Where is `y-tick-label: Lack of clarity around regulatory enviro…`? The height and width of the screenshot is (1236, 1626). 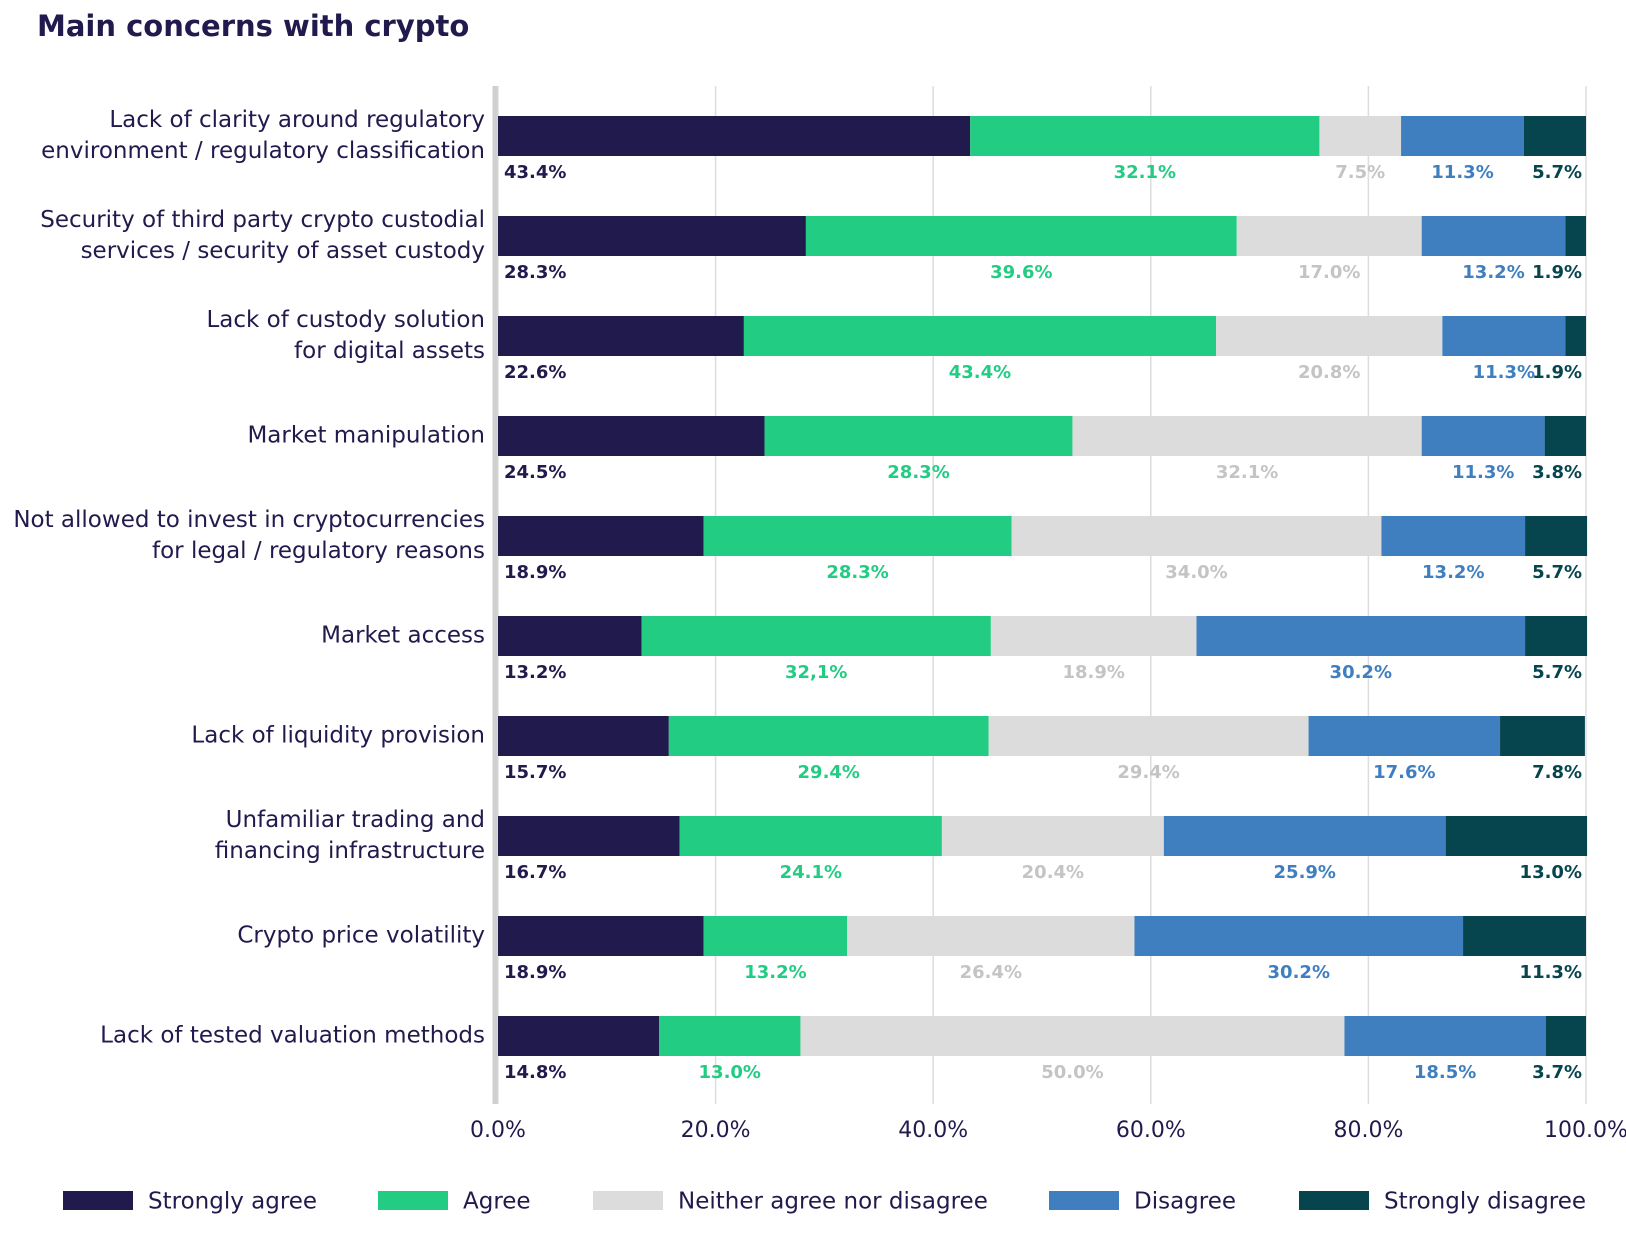
y-tick-label: Lack of clarity around regulatory enviro… is located at coordinates (263, 135).